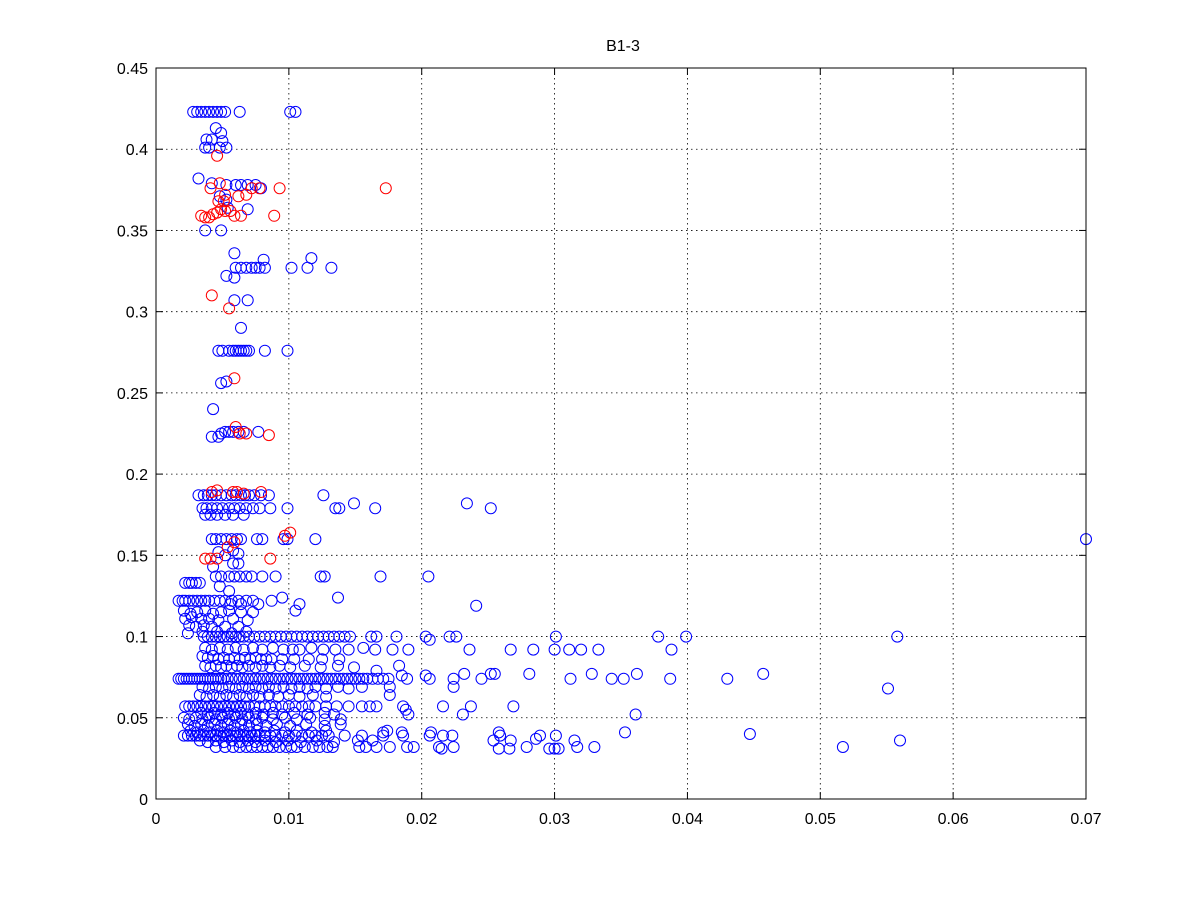  Describe the element at coordinates (627, 819) in the screenshot. I see `x-tick-labels: 0 0.01 0.02 0.03 0.04 0.05 0.06 0.07` at that location.